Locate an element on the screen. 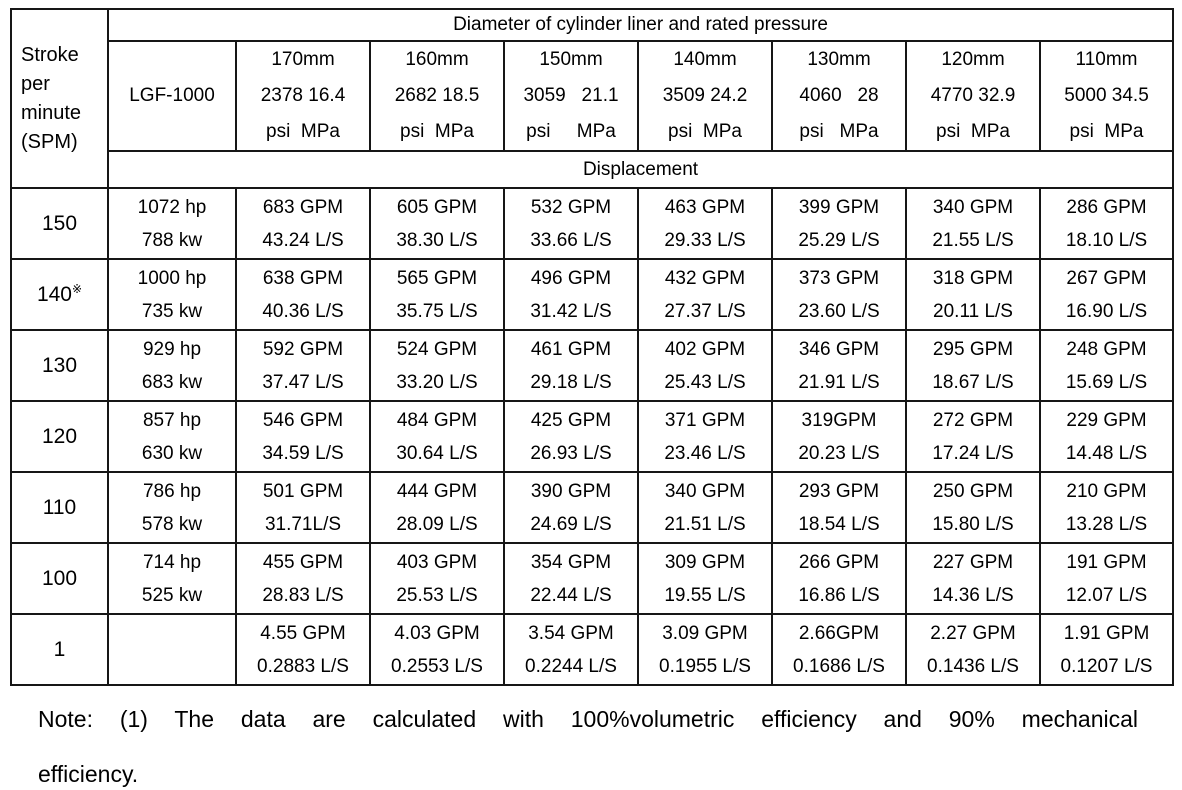  reference-mark: ※ is located at coordinates (77, 288).